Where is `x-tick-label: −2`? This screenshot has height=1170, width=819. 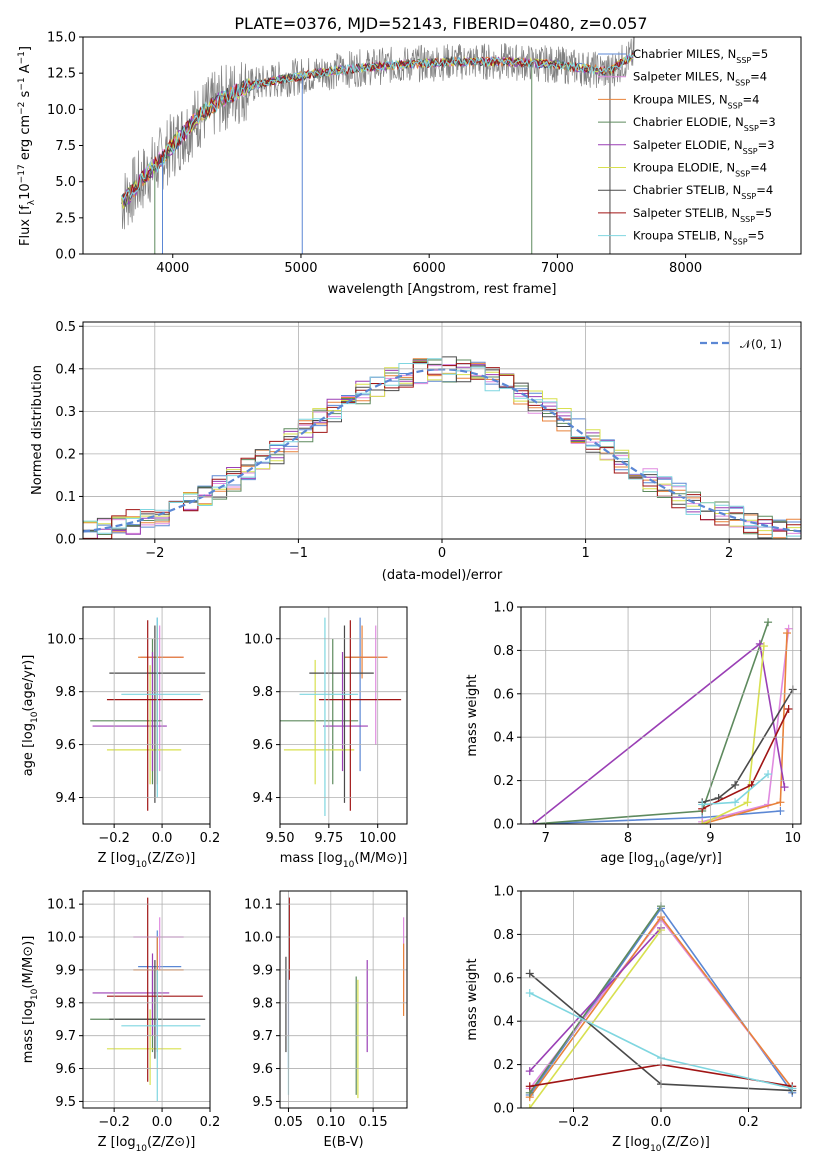
x-tick-label: −2 is located at coordinates (154, 553).